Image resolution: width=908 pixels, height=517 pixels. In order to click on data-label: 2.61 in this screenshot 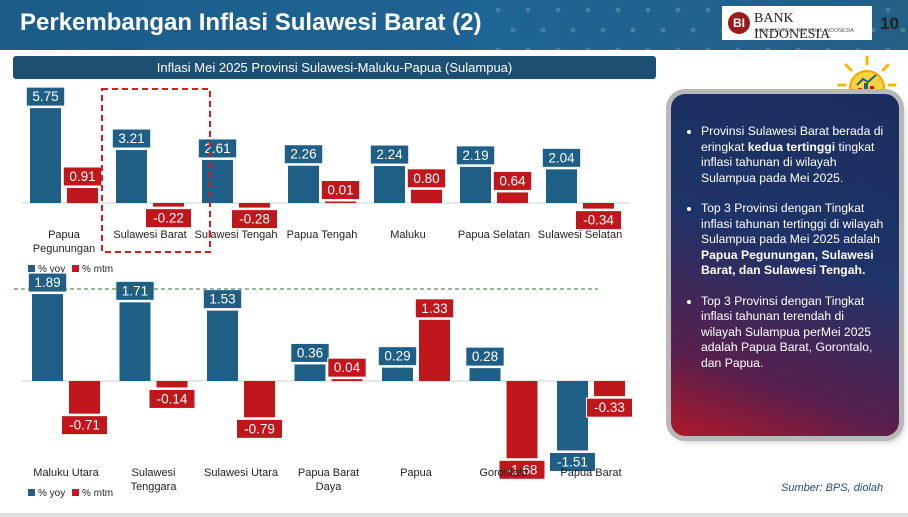, I will do `click(217, 148)`.